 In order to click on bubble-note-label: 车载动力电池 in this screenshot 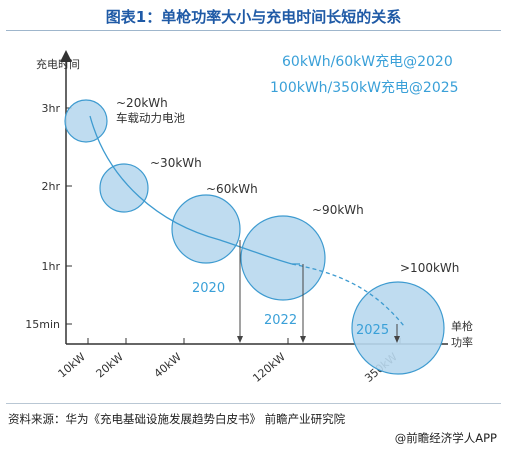, I will do `click(150, 118)`.